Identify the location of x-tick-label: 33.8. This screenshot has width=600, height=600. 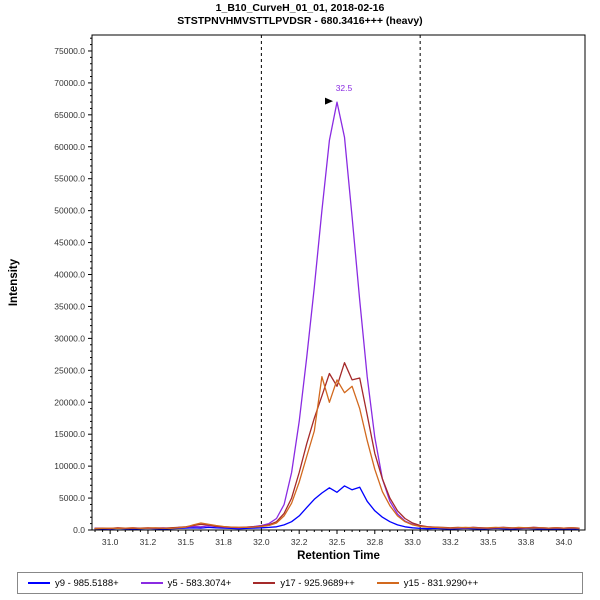
(526, 542).